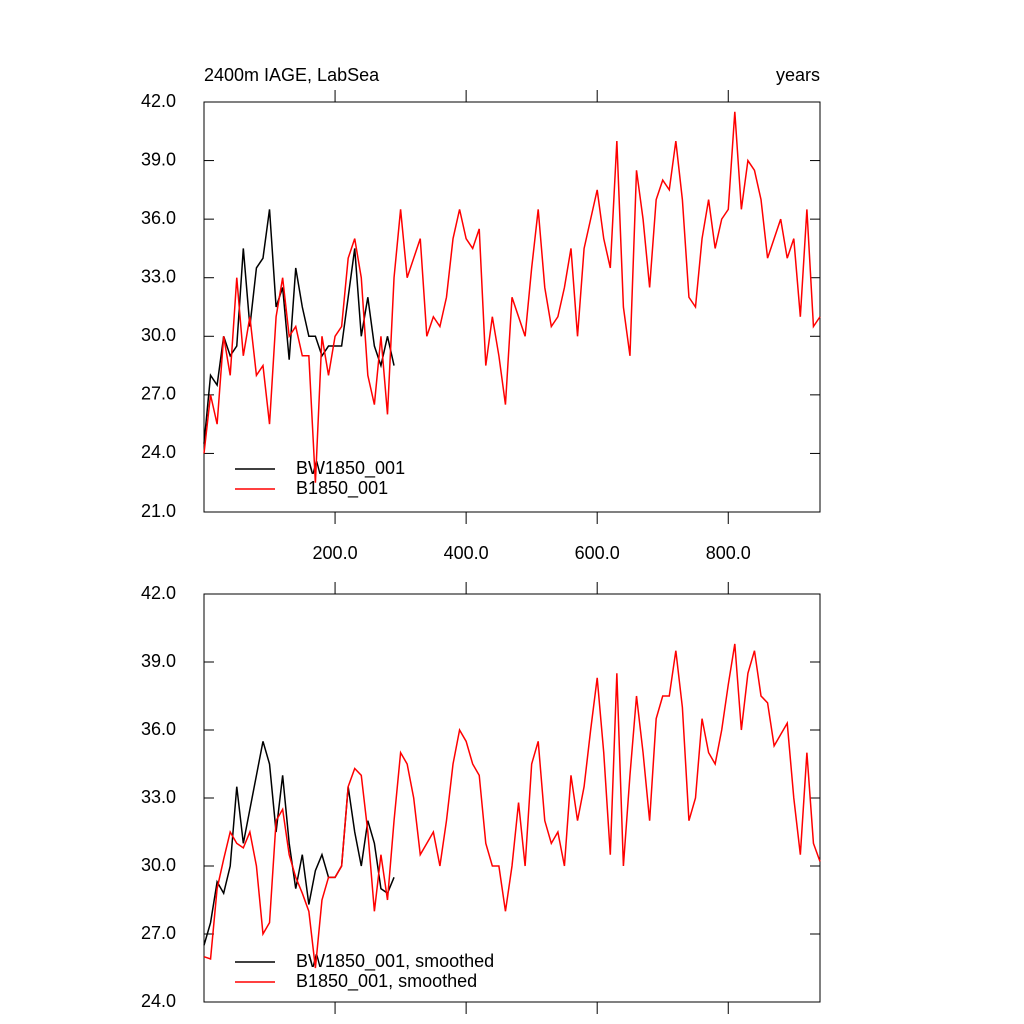 This screenshot has height=1024, width=1024. I want to click on legend-label: B1850_001, so click(342, 488).